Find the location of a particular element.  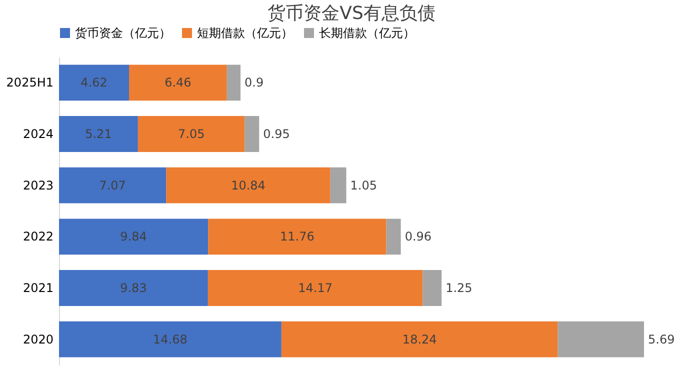

data-label: 10.84 is located at coordinates (248, 185).